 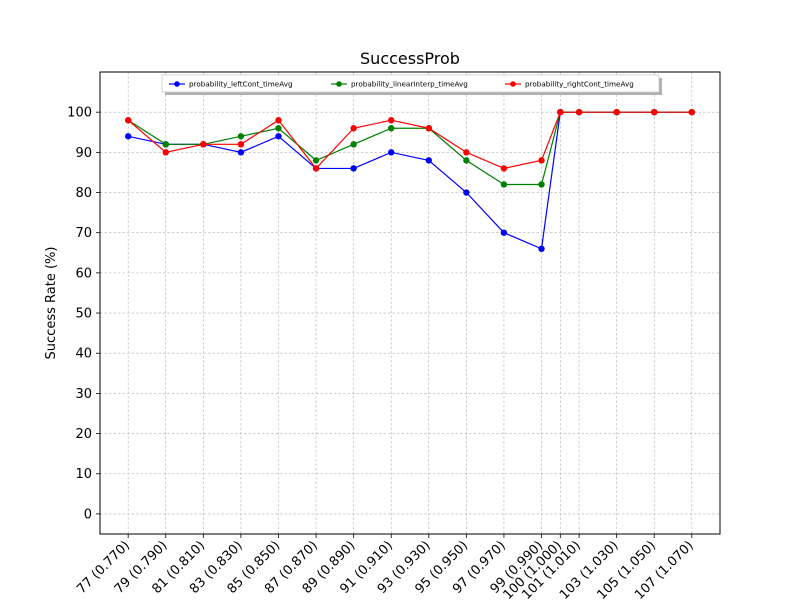 What do you see at coordinates (410, 58) in the screenshot?
I see `chart-title: SuccessProb` at bounding box center [410, 58].